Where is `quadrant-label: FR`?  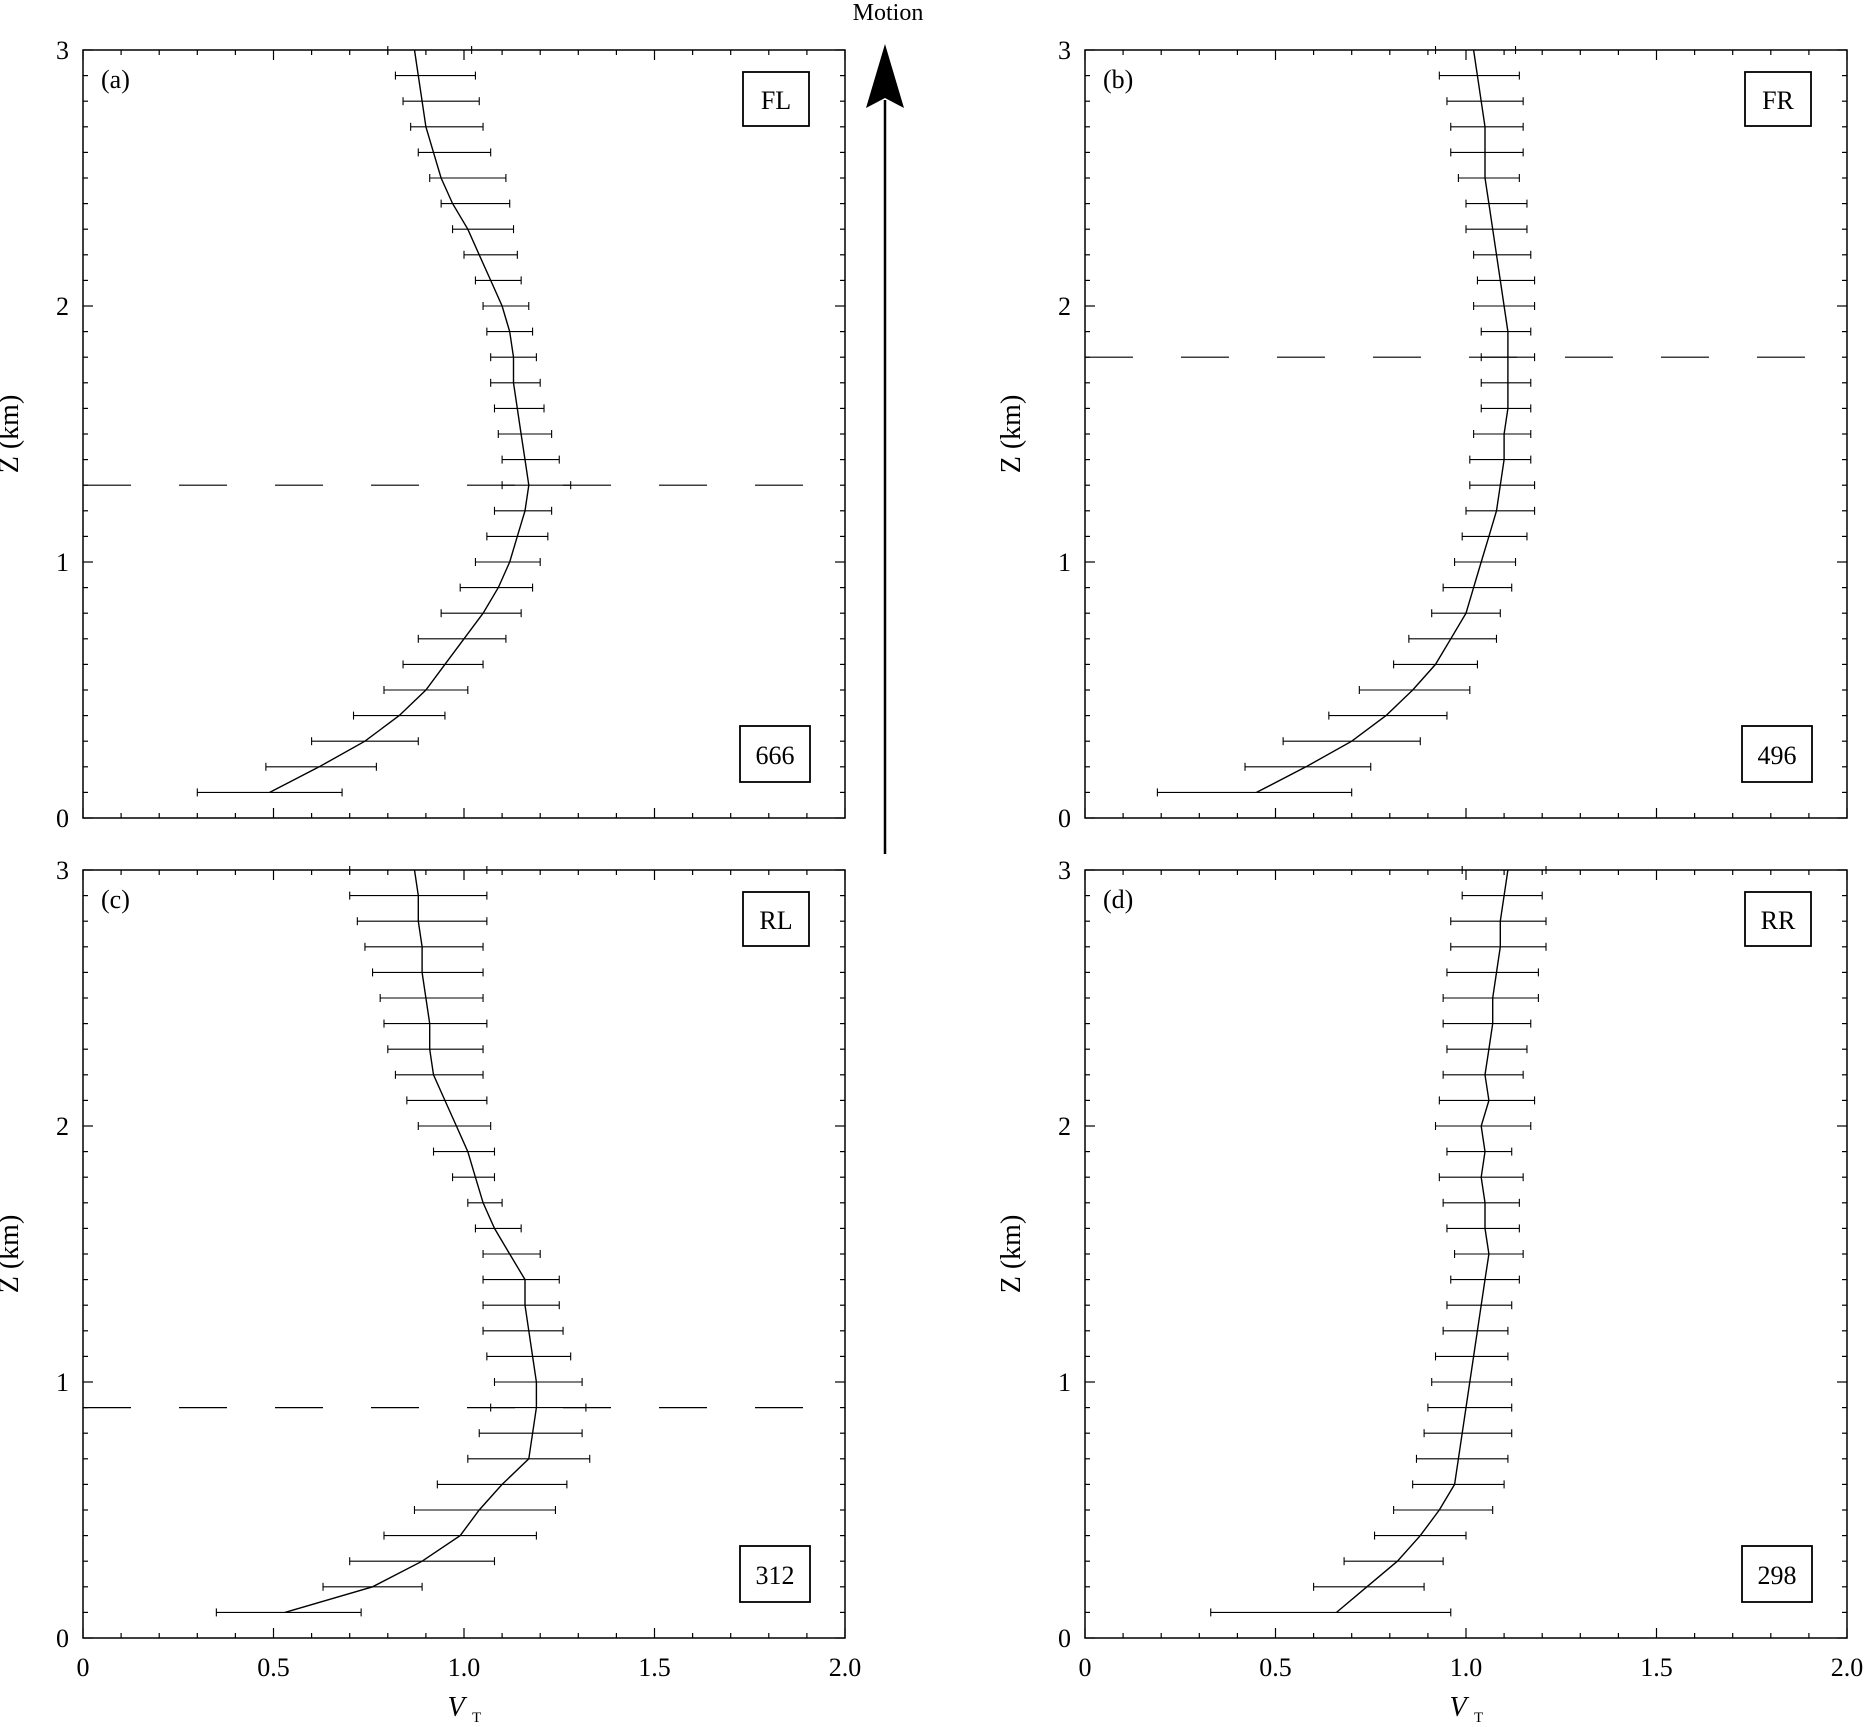 quadrant-label: FR is located at coordinates (1778, 100).